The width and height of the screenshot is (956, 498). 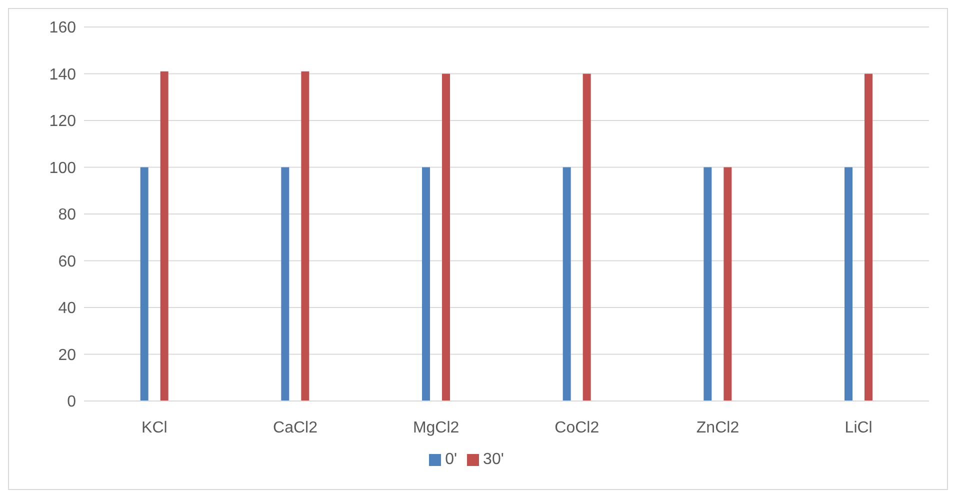 I want to click on y-tick-label: 20, so click(x=67, y=355).